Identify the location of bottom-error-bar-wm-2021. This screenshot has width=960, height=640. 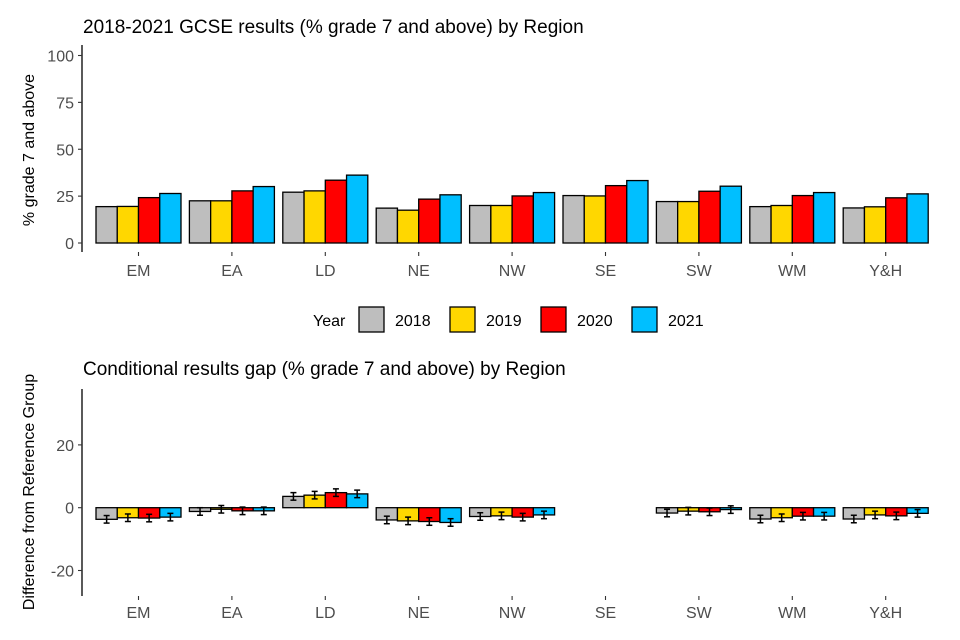
(824, 516).